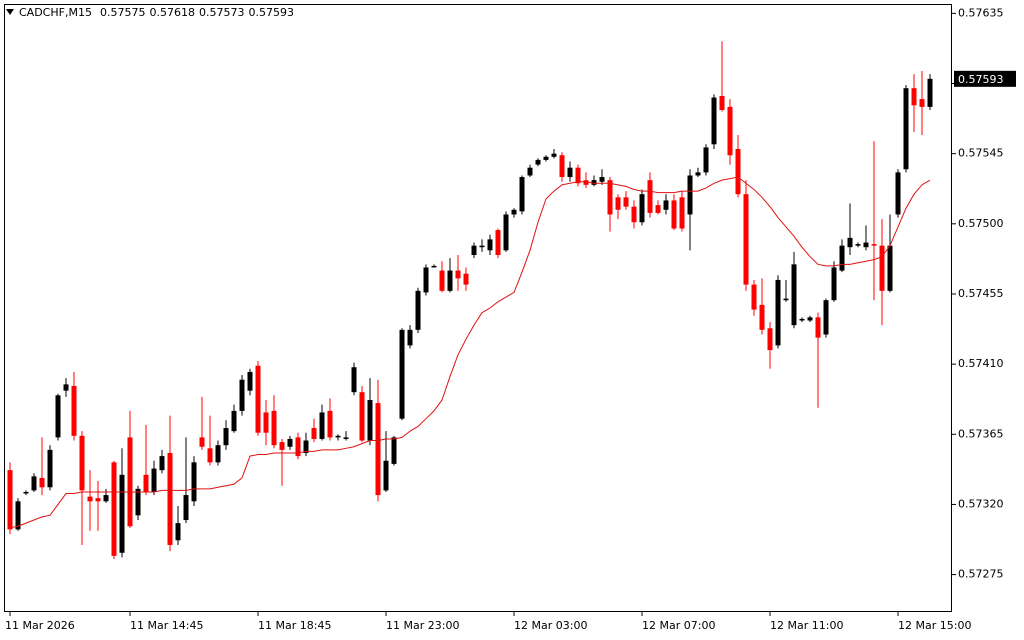  I want to click on y-tick-label: 0.57320, so click(981, 503).